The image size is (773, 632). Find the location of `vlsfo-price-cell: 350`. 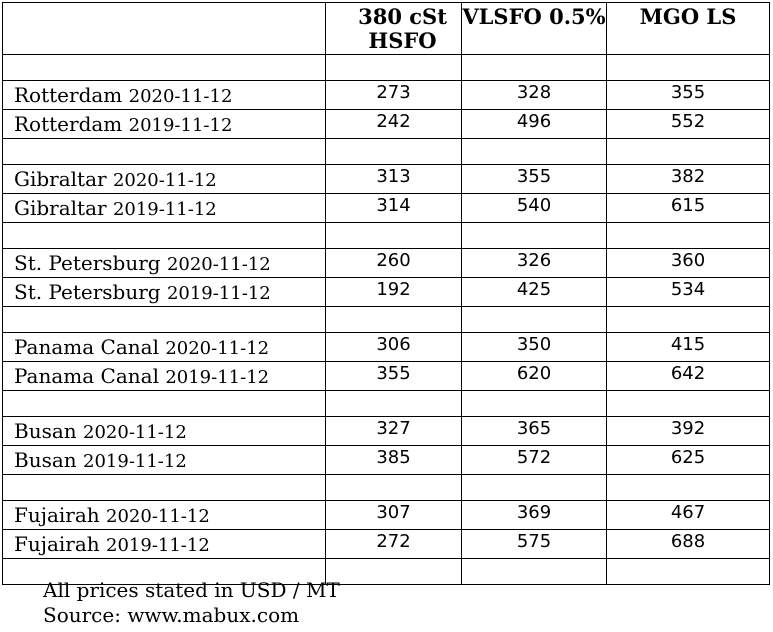

vlsfo-price-cell: 350 is located at coordinates (534, 347).